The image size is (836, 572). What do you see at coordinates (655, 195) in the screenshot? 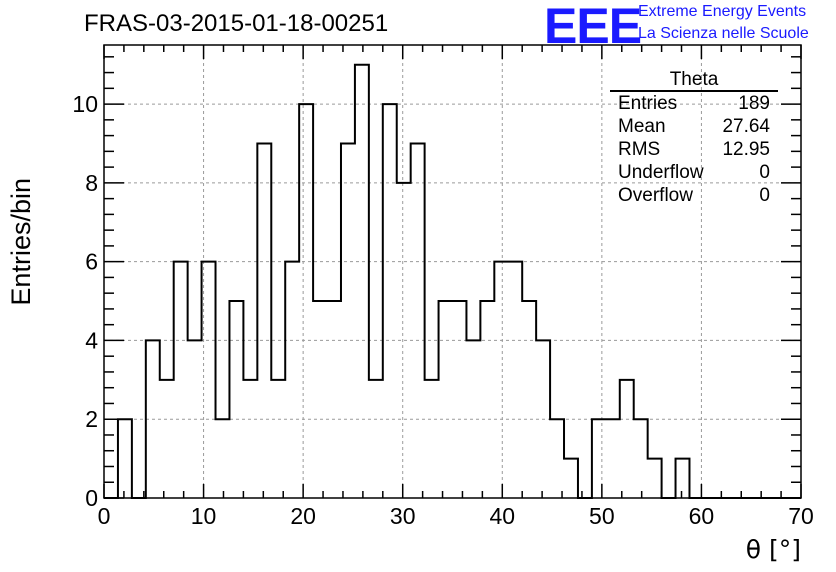
I see `stats-label: Overflow` at bounding box center [655, 195].